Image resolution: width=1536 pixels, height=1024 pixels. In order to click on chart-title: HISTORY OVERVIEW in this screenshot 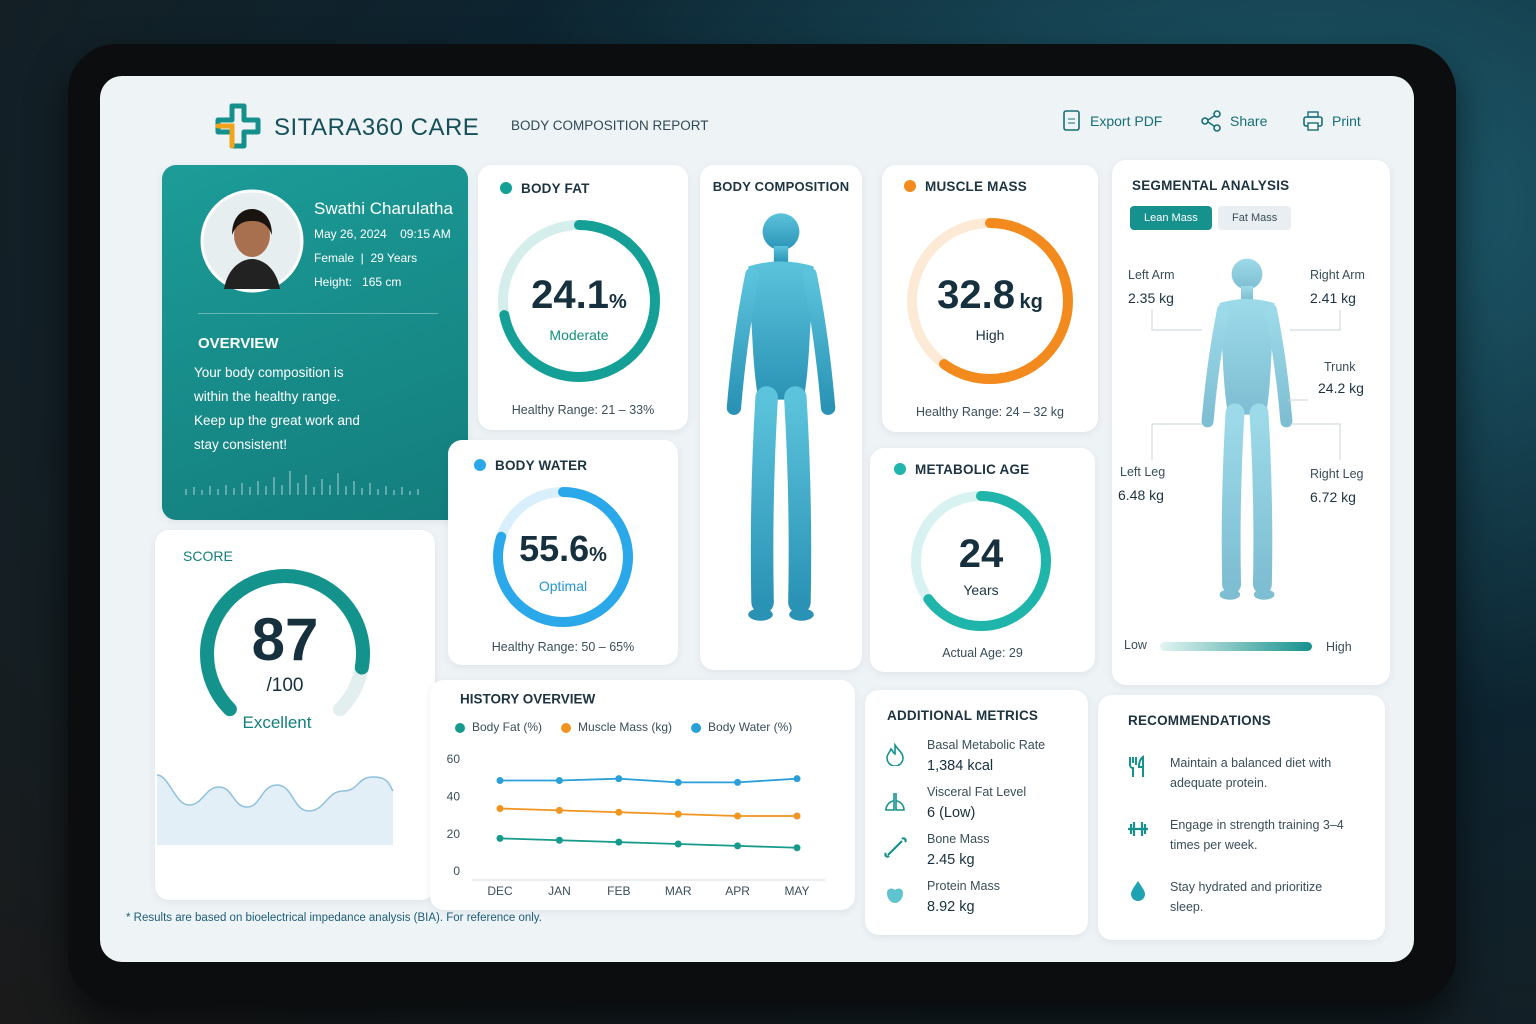, I will do `click(528, 699)`.